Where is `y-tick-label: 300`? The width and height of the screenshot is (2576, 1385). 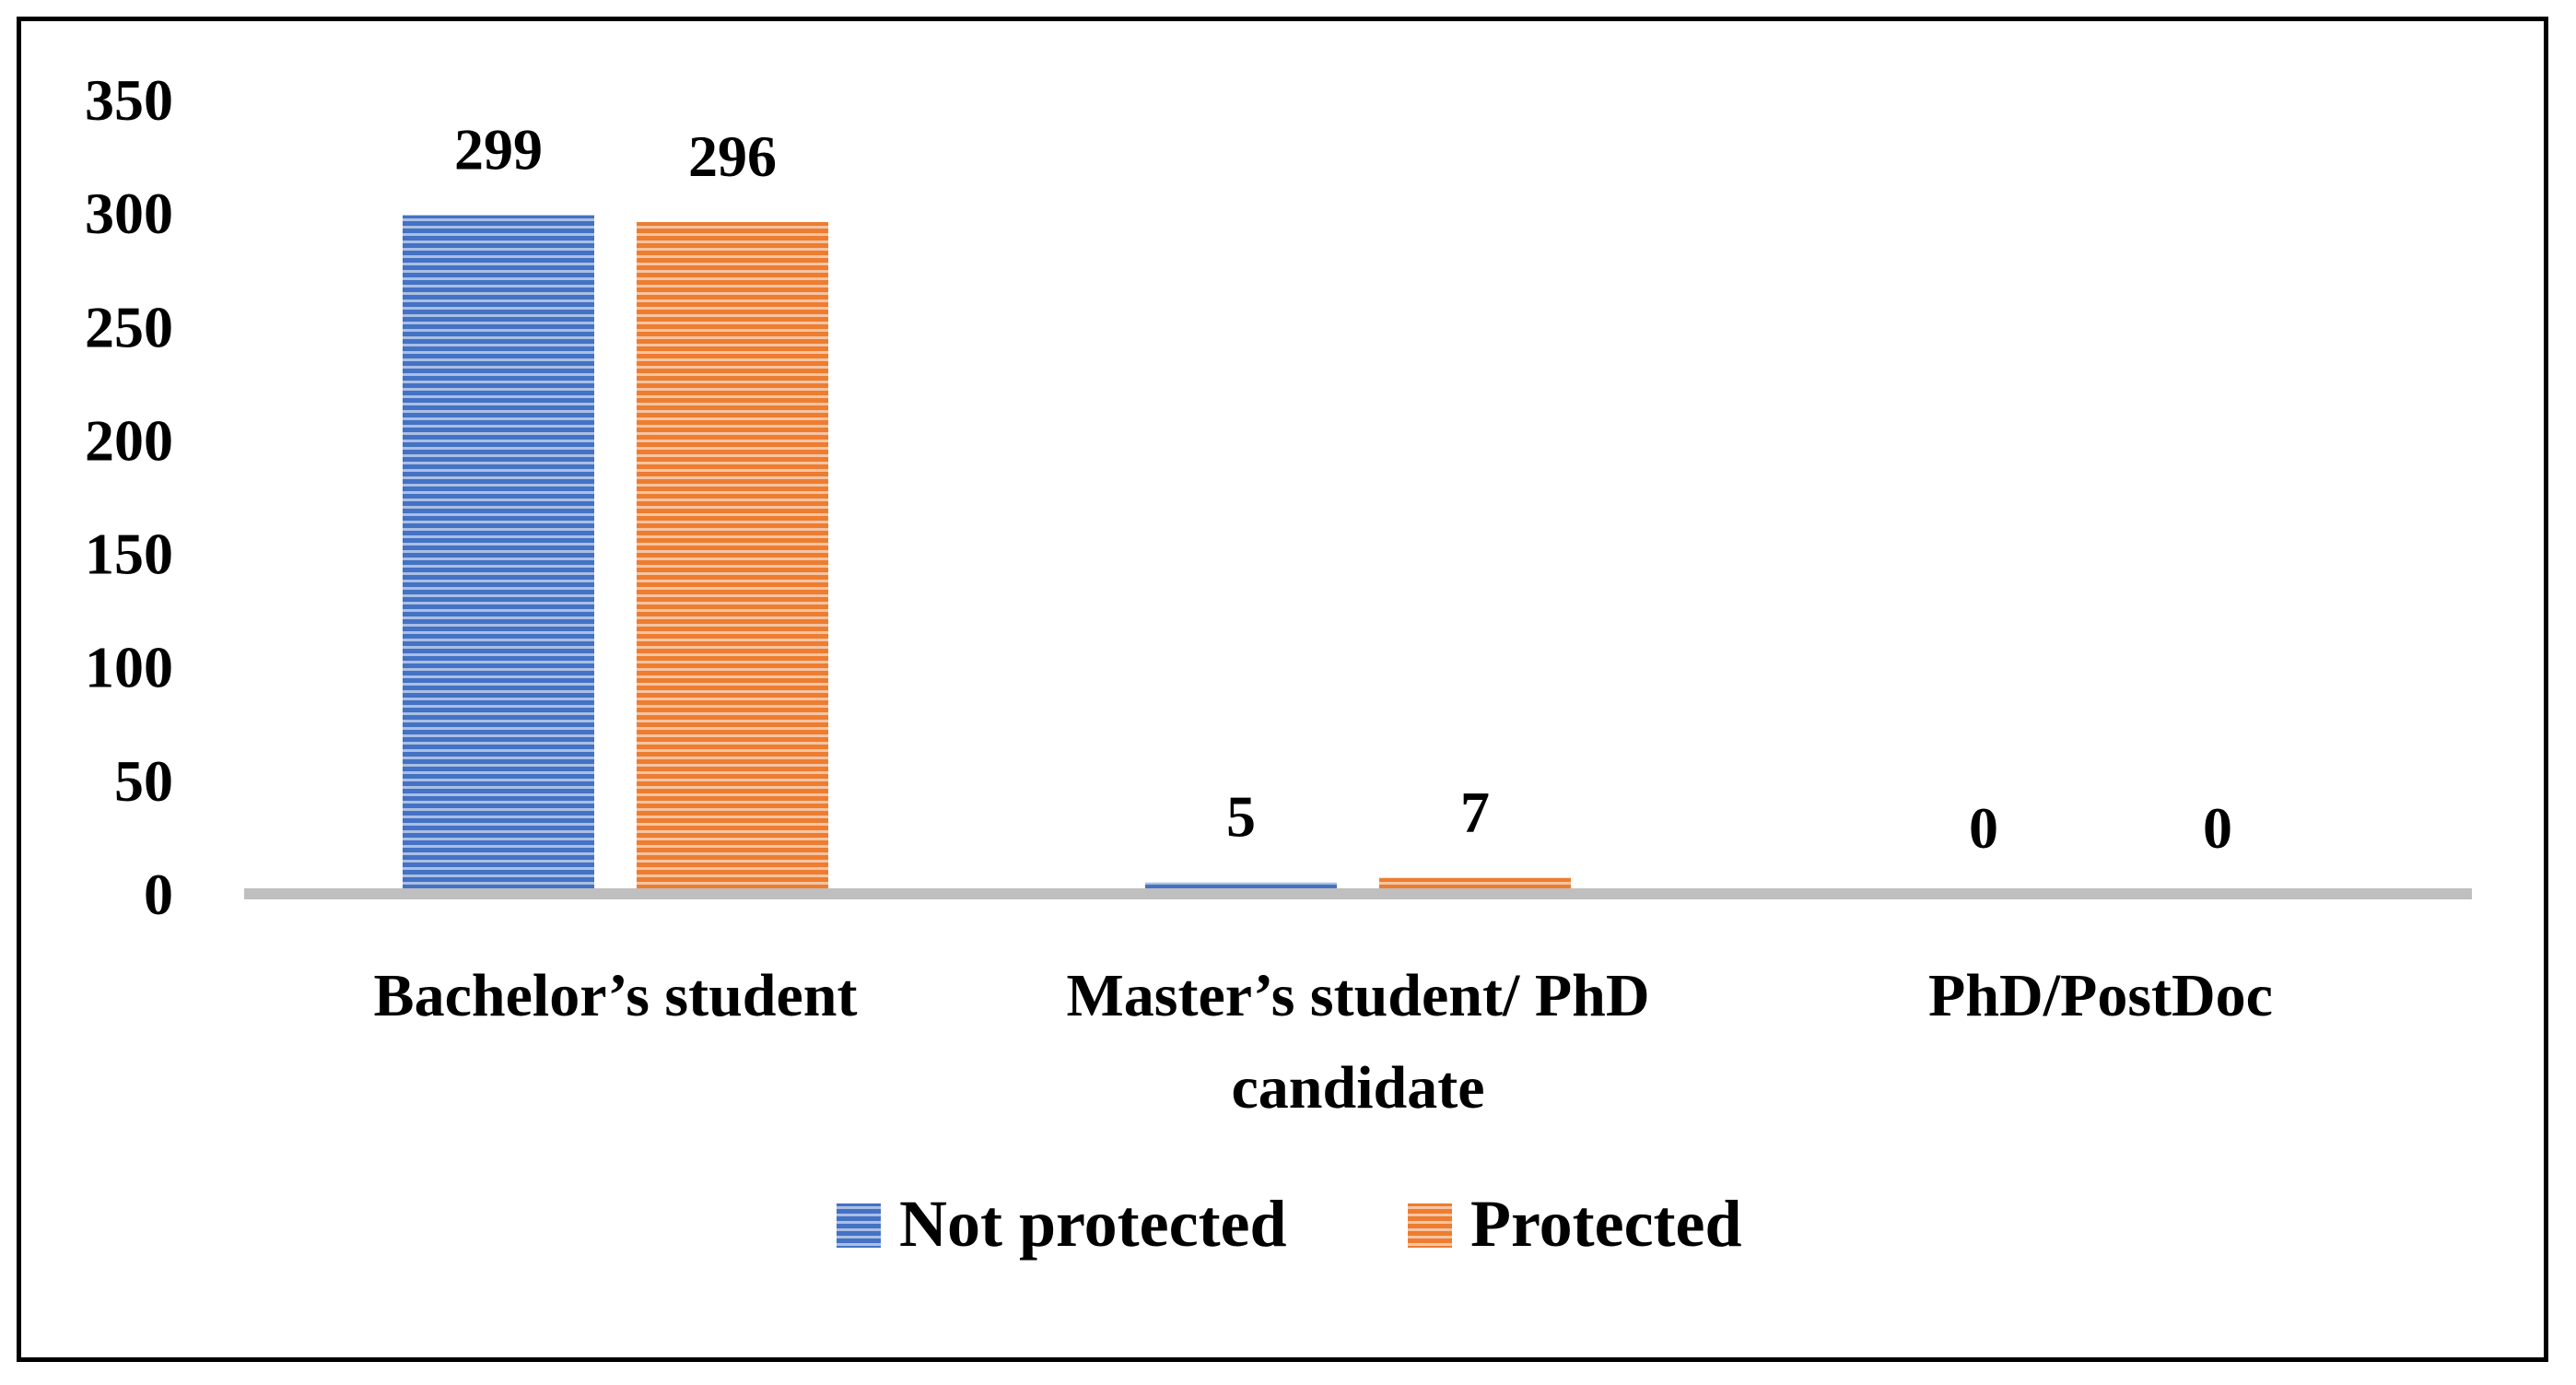
y-tick-label: 300 is located at coordinates (129, 214).